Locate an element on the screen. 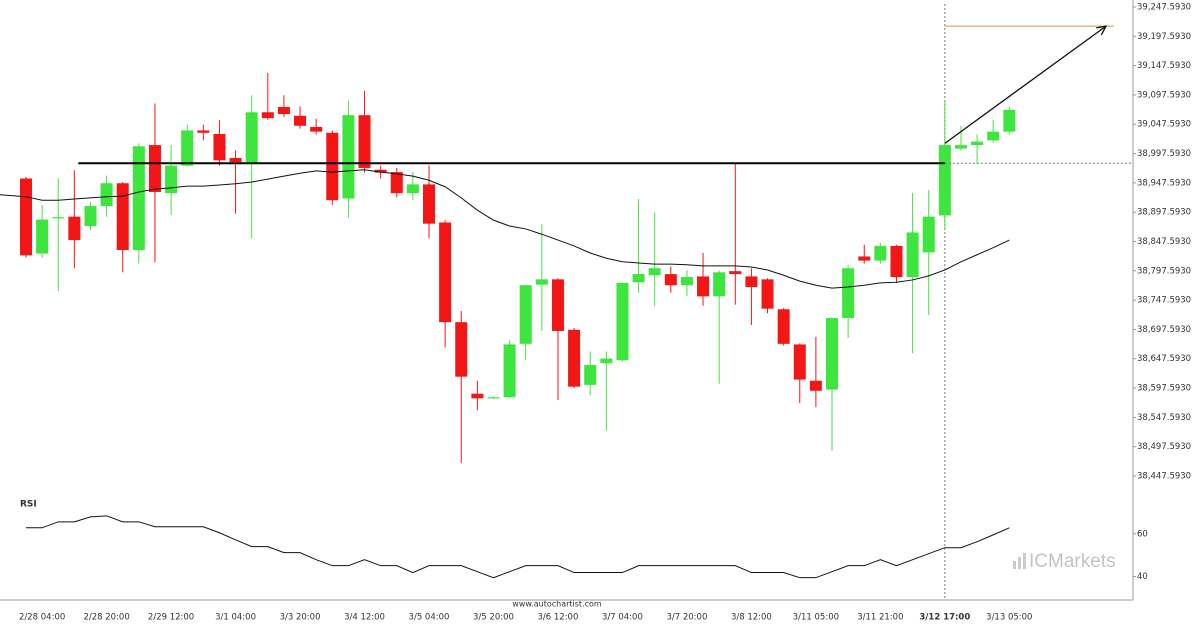 The width and height of the screenshot is (1200, 630). x-tick-label: 3/1 04:00 is located at coordinates (235, 618).